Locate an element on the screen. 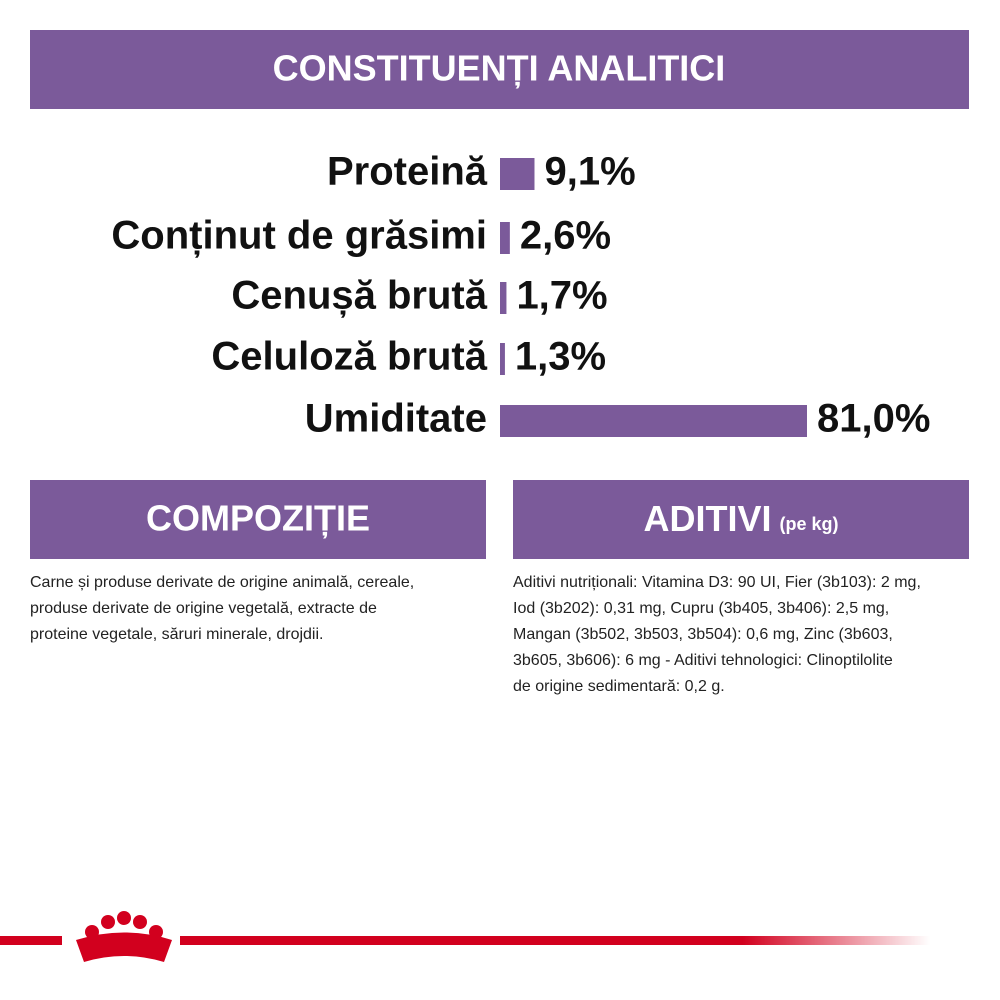 The width and height of the screenshot is (1000, 1000). footer is located at coordinates (465, 936).